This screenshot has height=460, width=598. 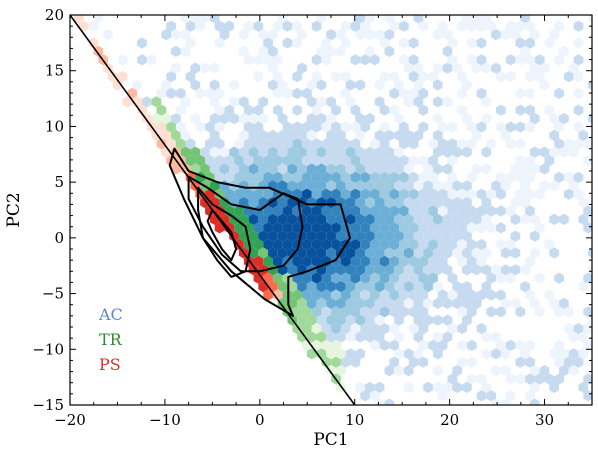 What do you see at coordinates (260, 420) in the screenshot?
I see `x-tick-label: 0` at bounding box center [260, 420].